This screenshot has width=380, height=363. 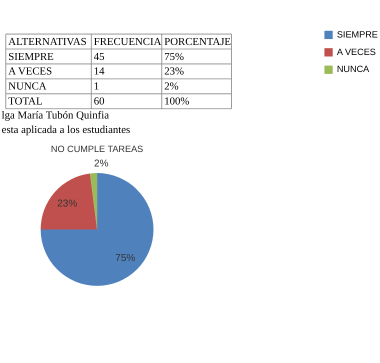 I want to click on text: 23%, so click(x=174, y=72).